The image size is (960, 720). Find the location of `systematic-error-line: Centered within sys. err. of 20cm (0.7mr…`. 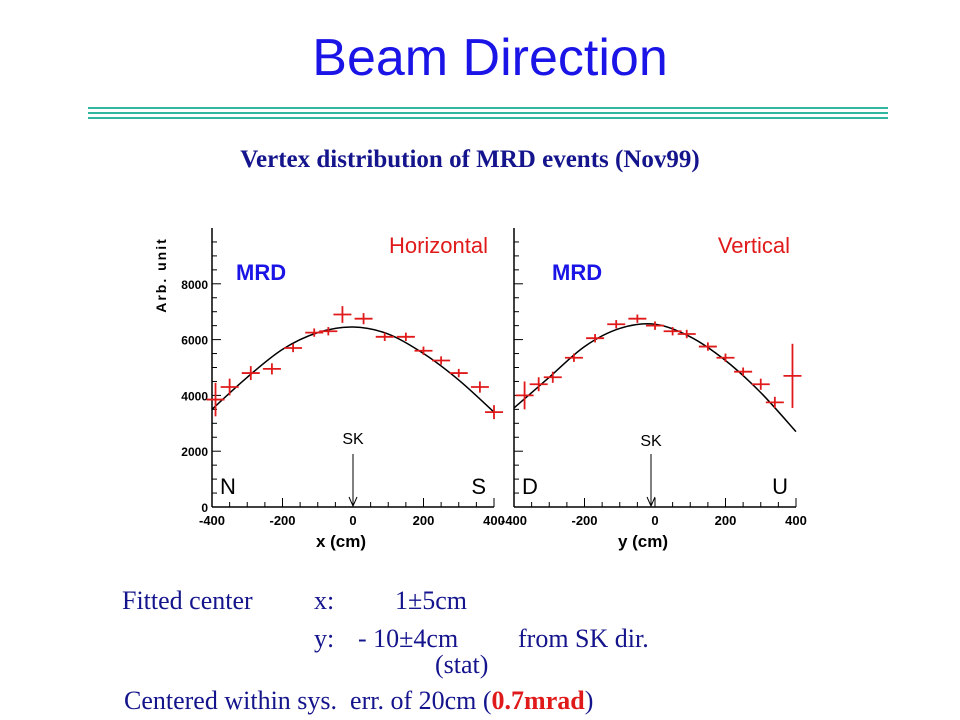

systematic-error-line: Centered within sys. err. of 20cm (0.7mr… is located at coordinates (358, 701).